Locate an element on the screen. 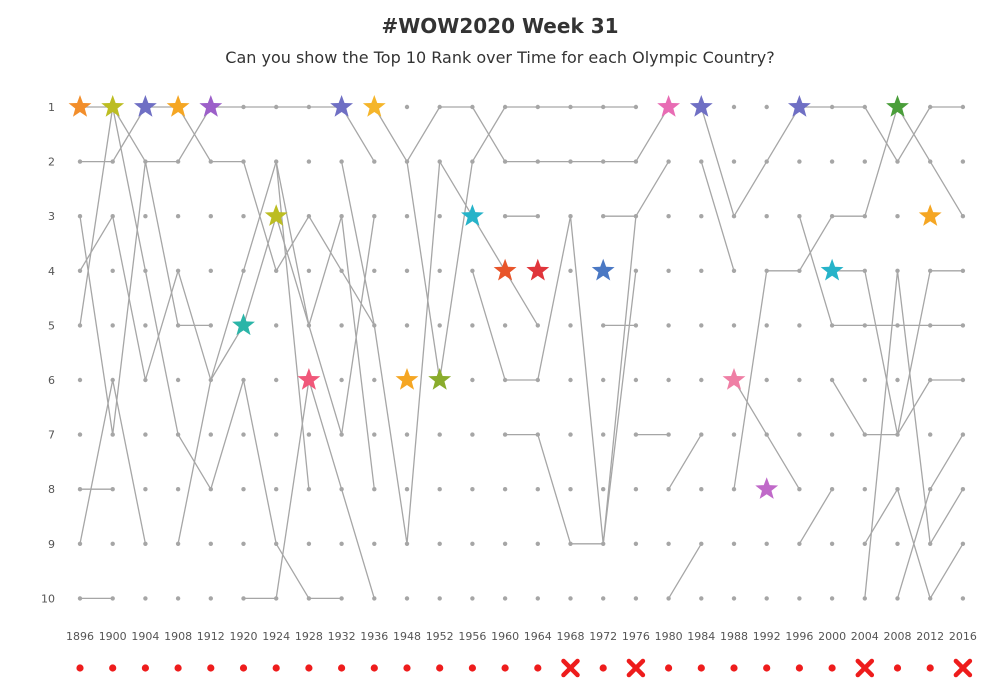  x-tick-label: 1992 is located at coordinates (767, 636).